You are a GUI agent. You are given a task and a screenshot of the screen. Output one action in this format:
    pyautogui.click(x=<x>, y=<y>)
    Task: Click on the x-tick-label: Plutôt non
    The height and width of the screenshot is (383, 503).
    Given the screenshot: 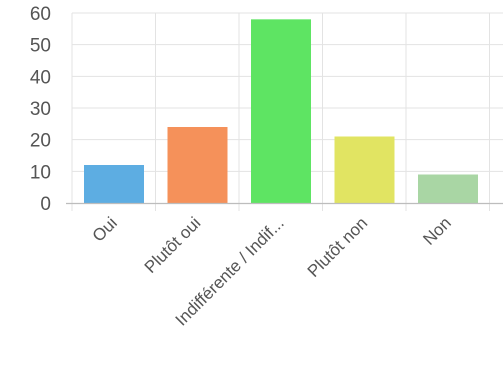 What is the action you would take?
    pyautogui.click(x=338, y=247)
    